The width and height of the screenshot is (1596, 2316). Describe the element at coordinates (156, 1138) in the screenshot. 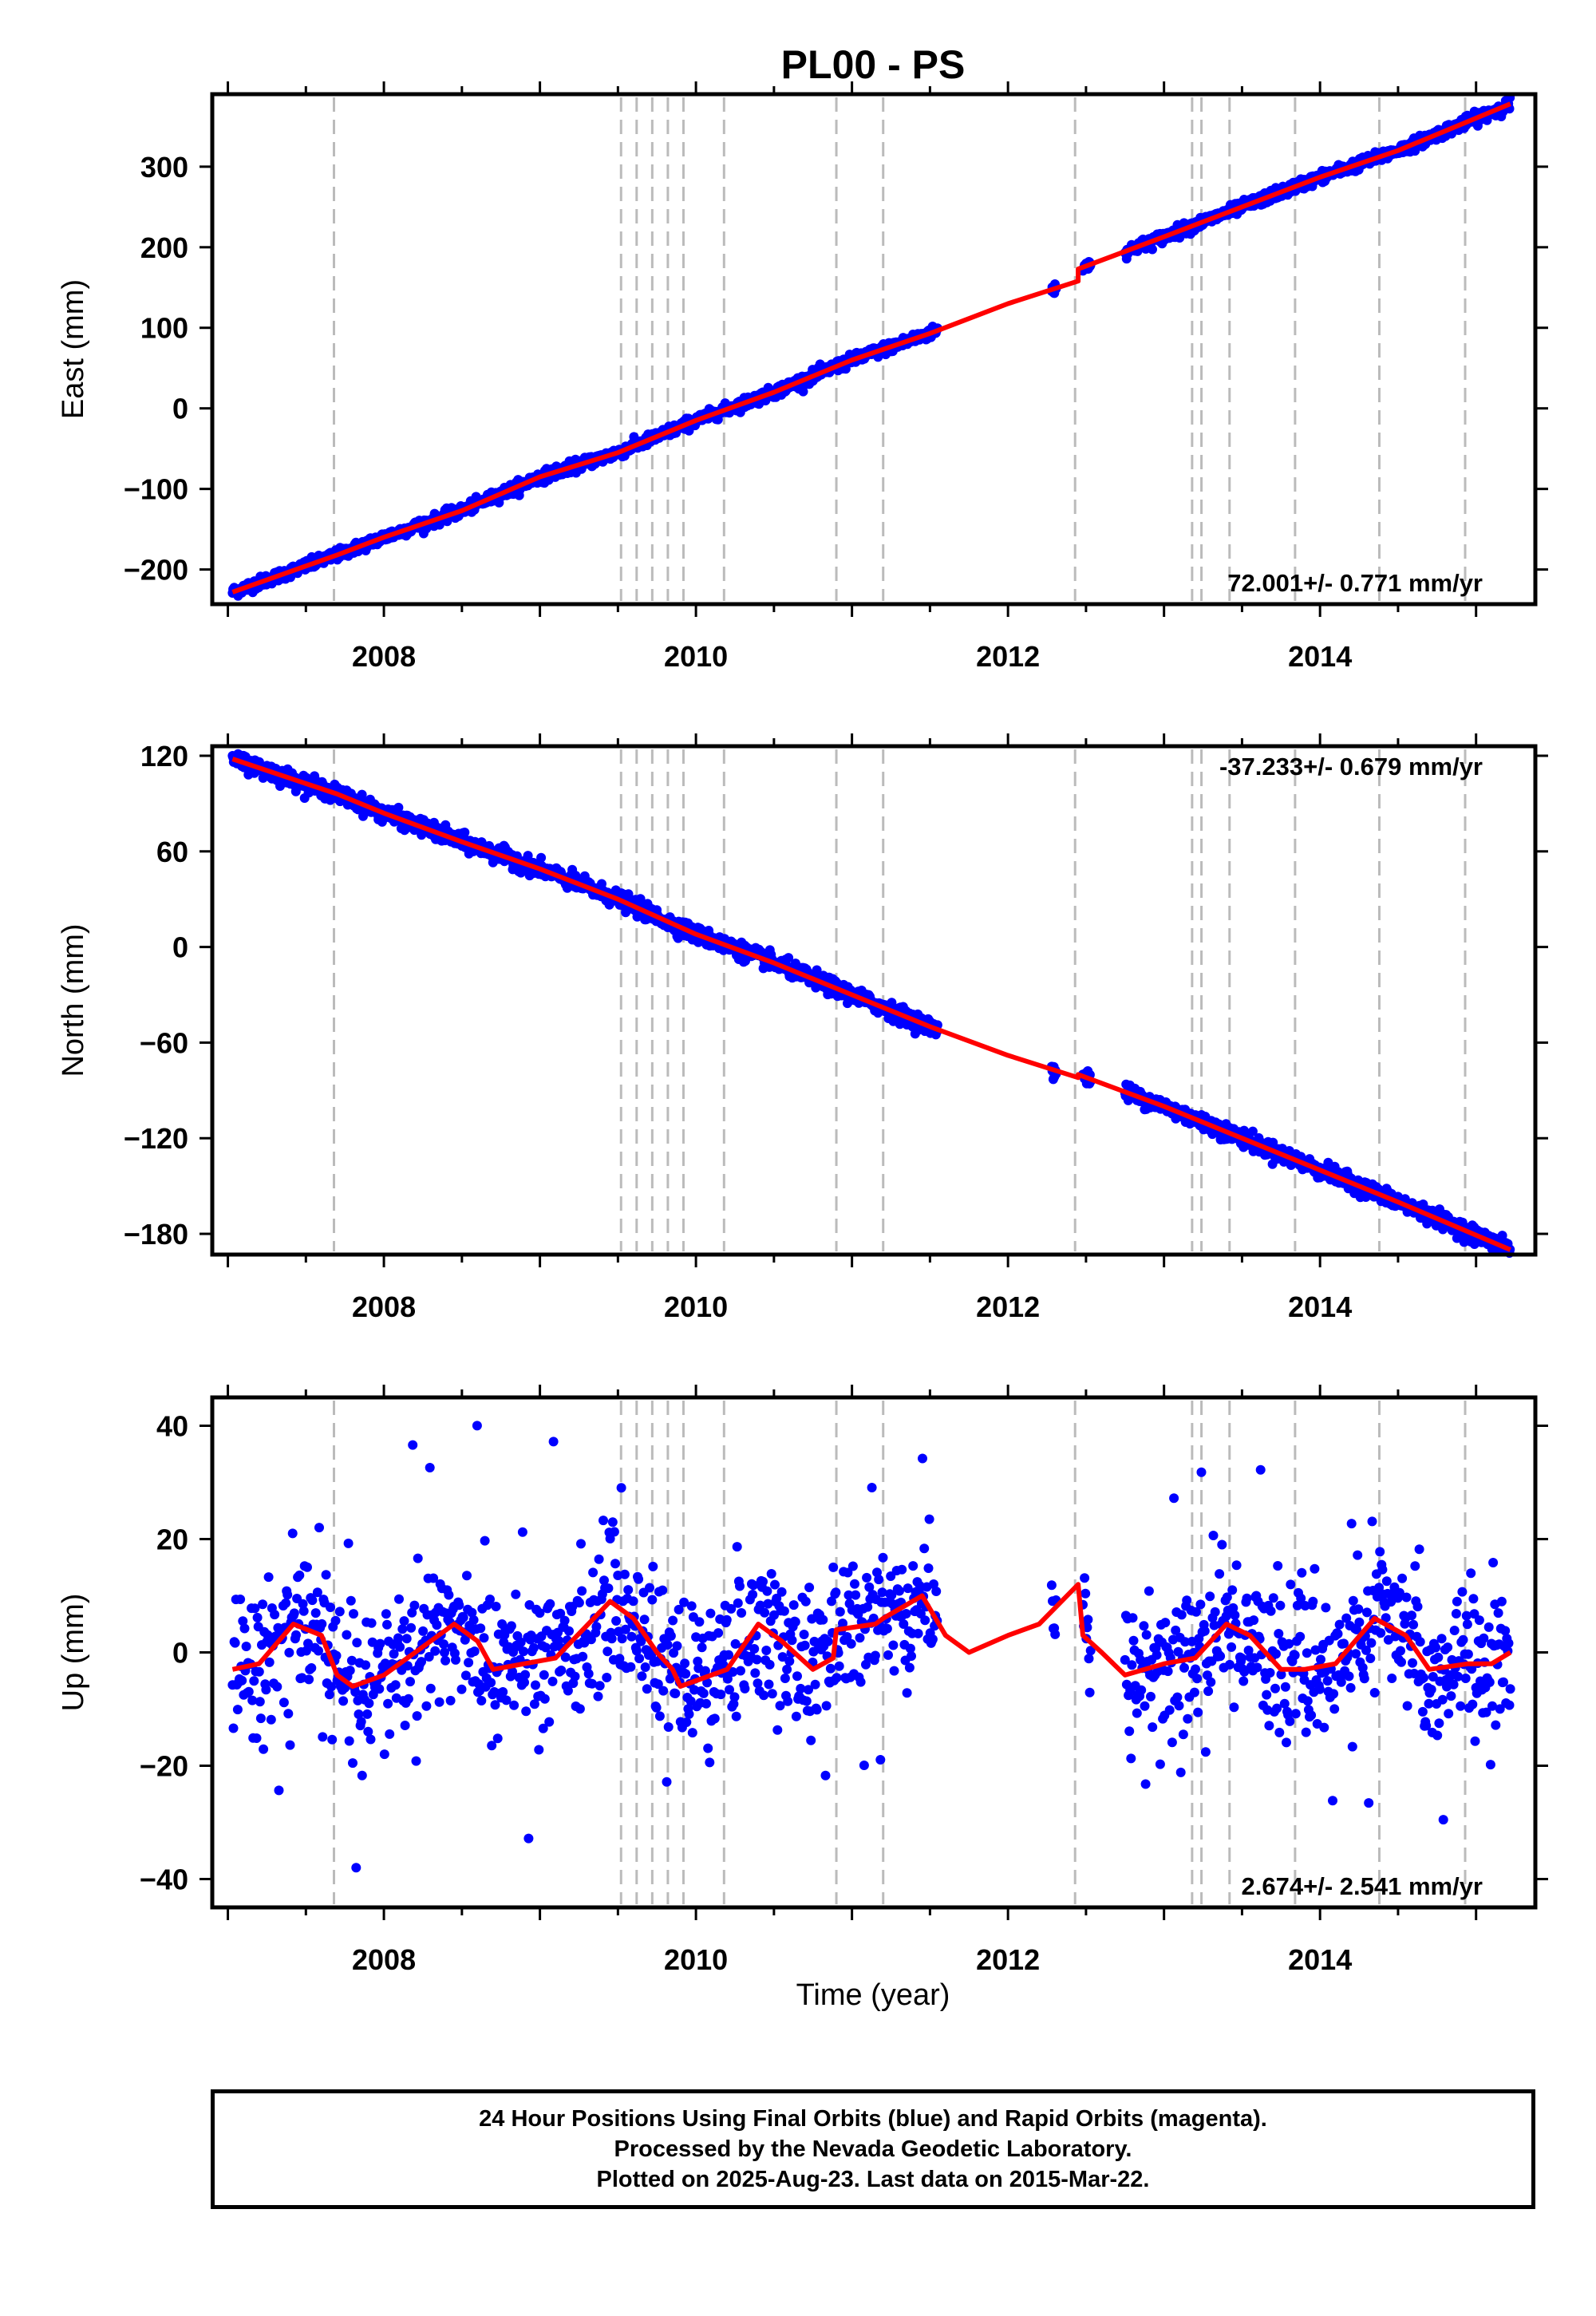

I see `y-tick-label: −120` at that location.